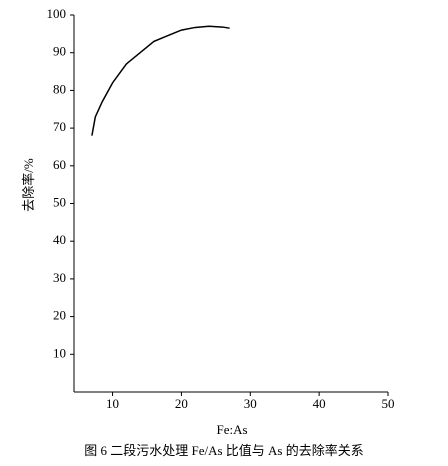 The width and height of the screenshot is (448, 466). What do you see at coordinates (112, 403) in the screenshot?
I see `x-tick-label: 10` at bounding box center [112, 403].